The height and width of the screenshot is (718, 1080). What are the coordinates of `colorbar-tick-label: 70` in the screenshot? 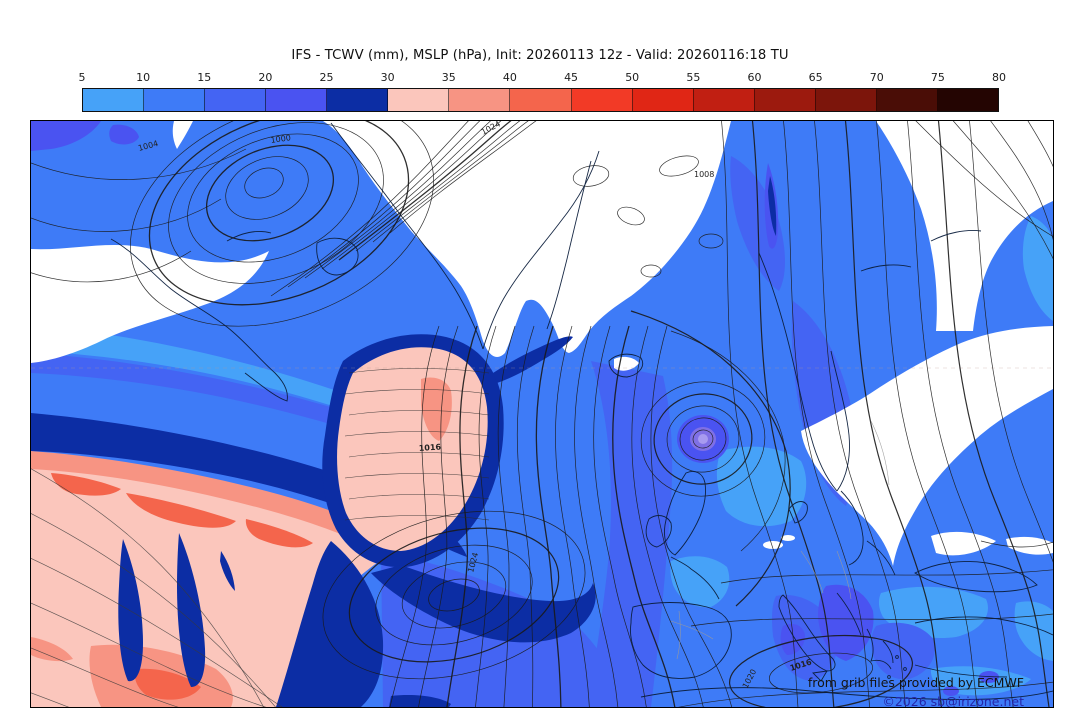 It's located at (876, 77).